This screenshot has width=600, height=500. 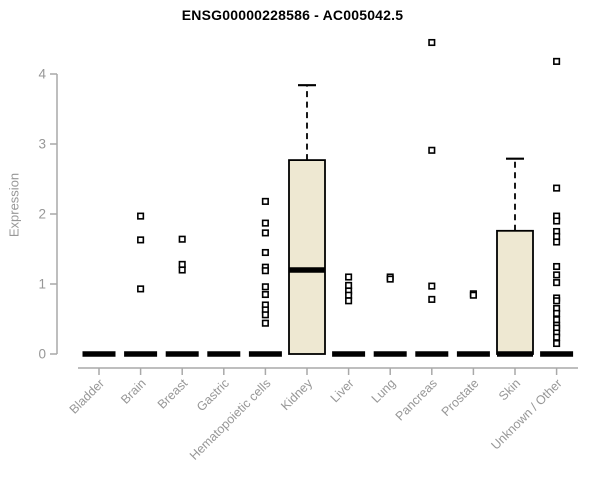 What do you see at coordinates (509, 389) in the screenshot?
I see `category-label: Skin` at bounding box center [509, 389].